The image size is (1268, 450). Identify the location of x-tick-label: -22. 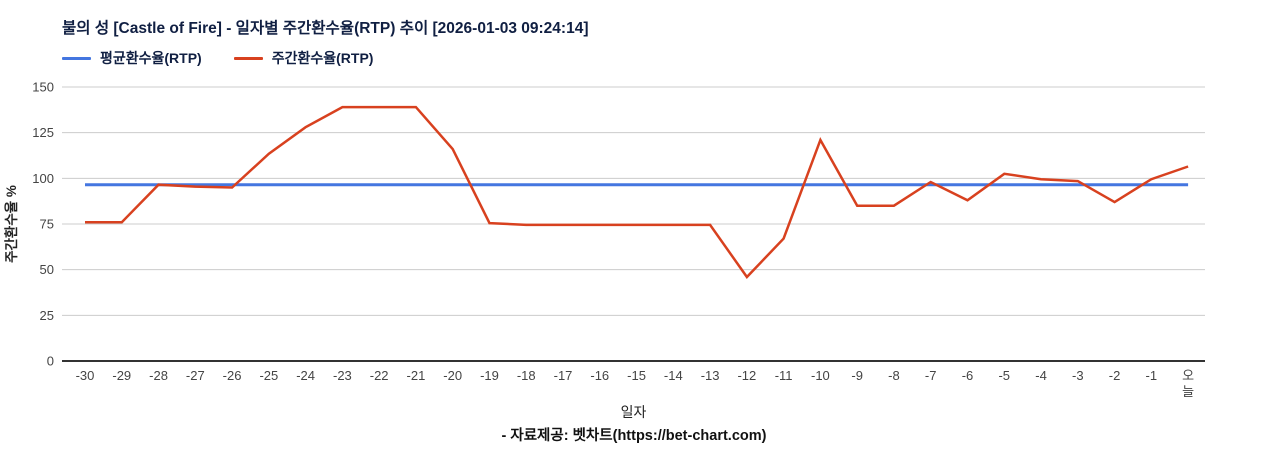
(379, 375).